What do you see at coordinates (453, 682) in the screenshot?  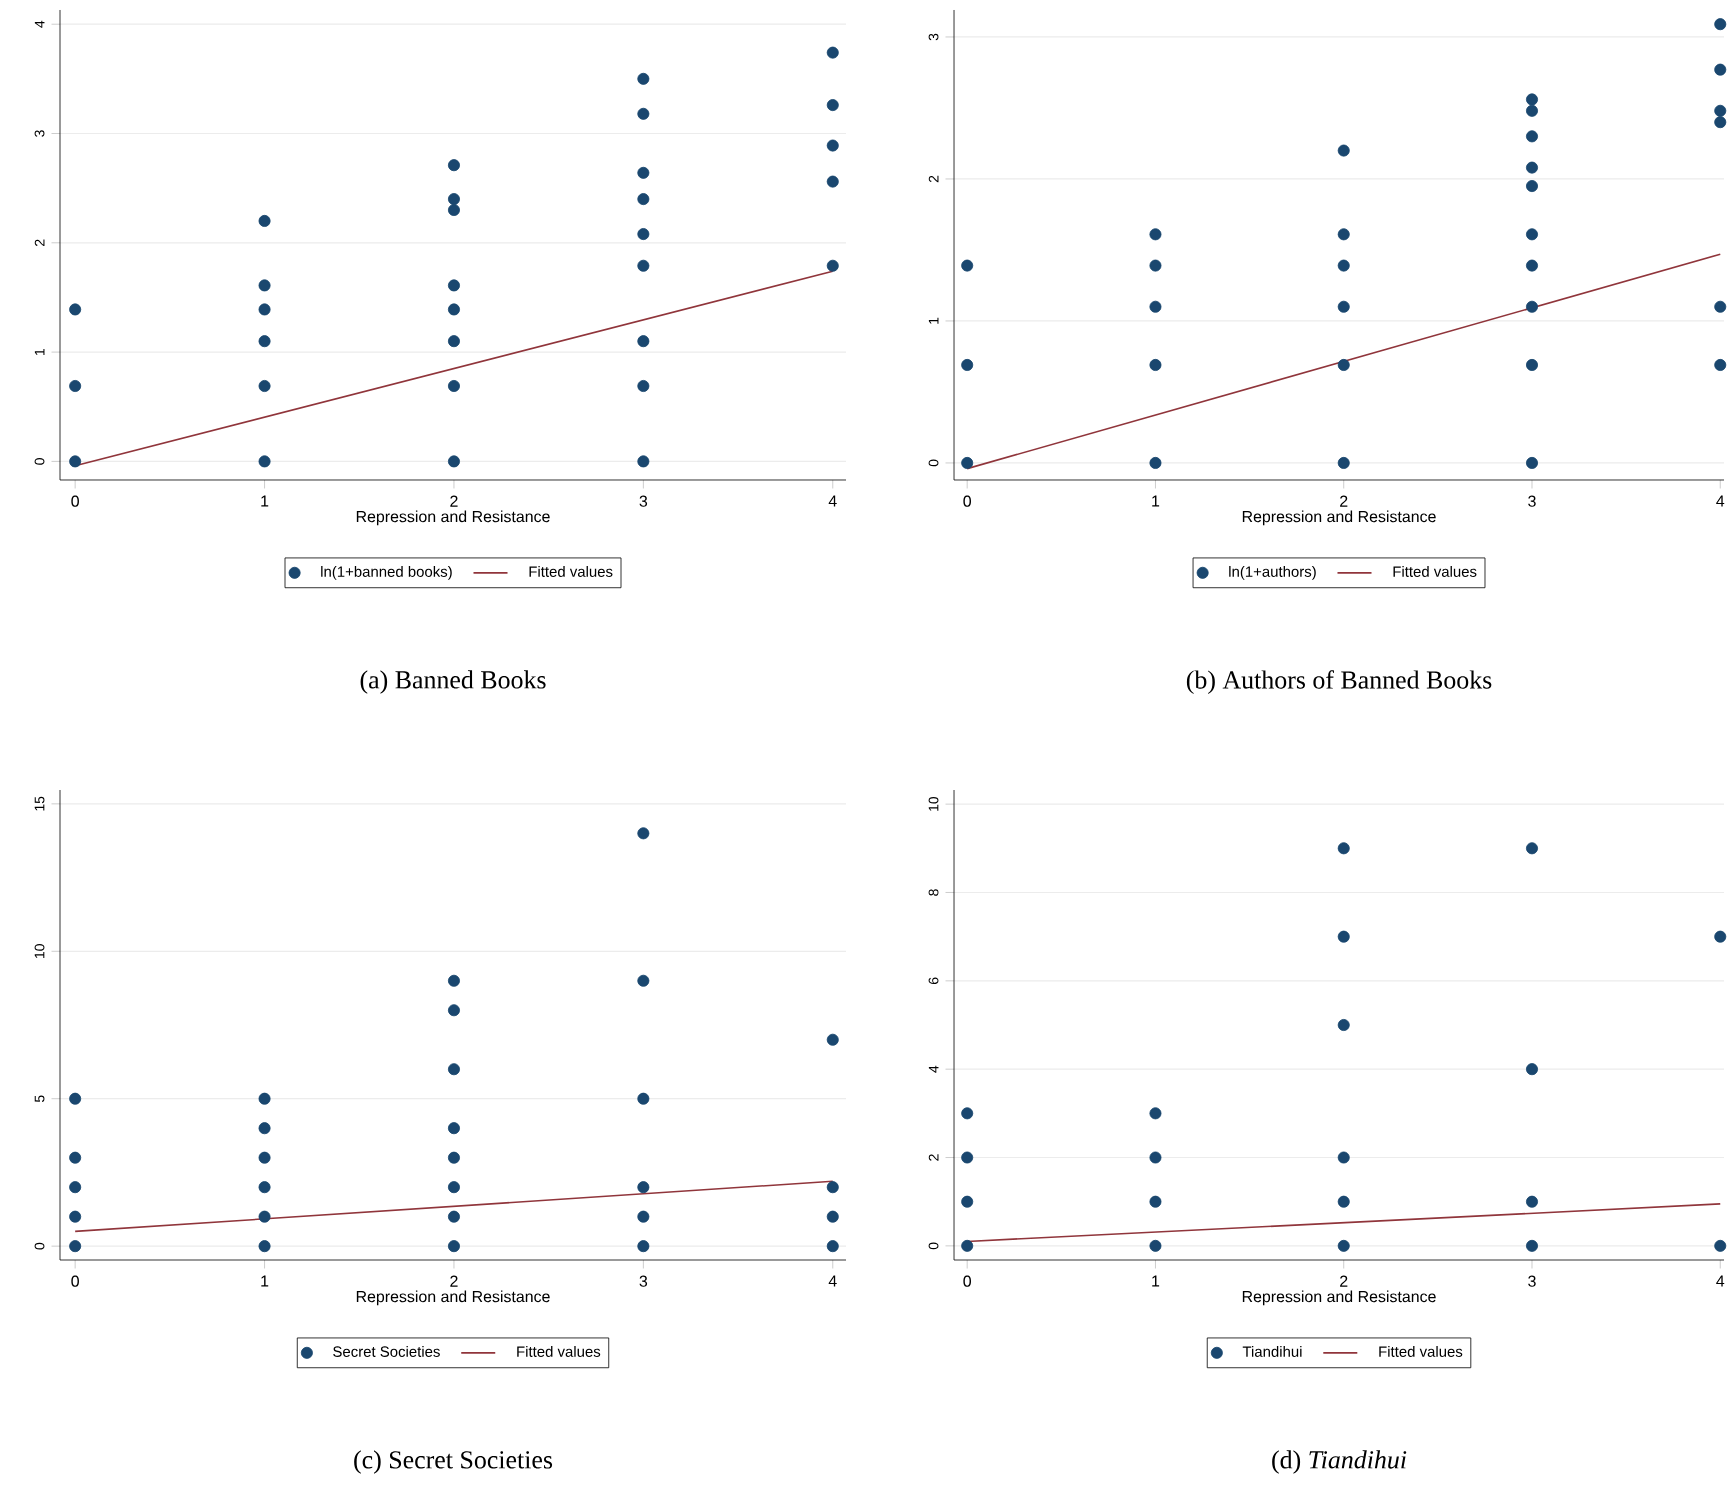 I see `text: (a) Banned Books` at bounding box center [453, 682].